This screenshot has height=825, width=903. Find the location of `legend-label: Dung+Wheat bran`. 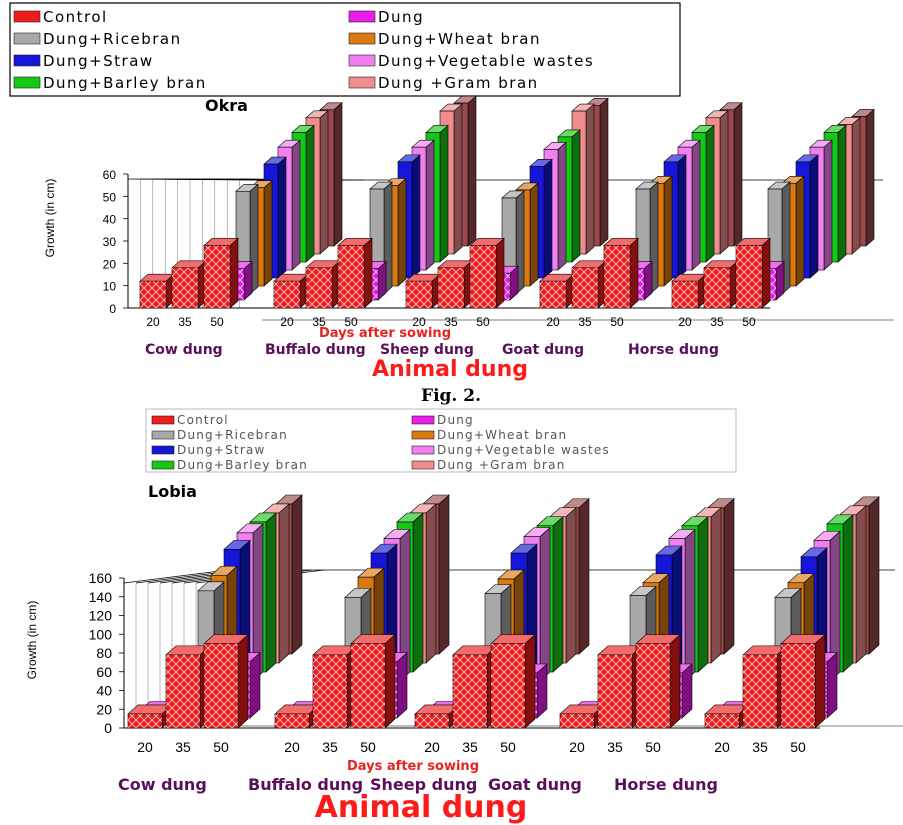

legend-label: Dung+Wheat bran is located at coordinates (459, 39).